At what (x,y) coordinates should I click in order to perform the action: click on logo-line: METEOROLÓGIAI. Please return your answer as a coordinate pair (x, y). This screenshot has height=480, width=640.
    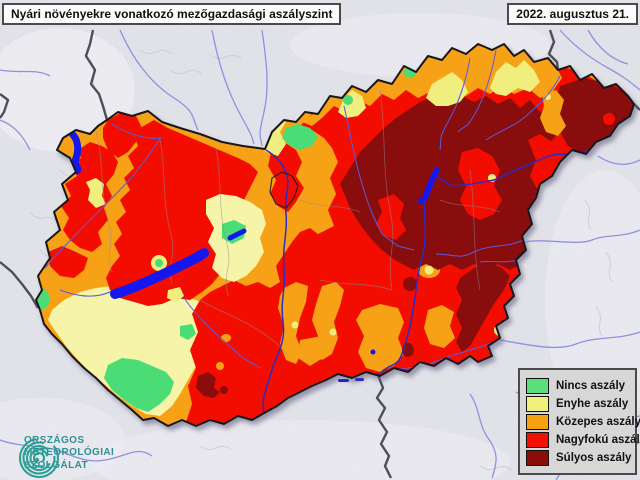
    Looking at the image, I should click on (69, 452).